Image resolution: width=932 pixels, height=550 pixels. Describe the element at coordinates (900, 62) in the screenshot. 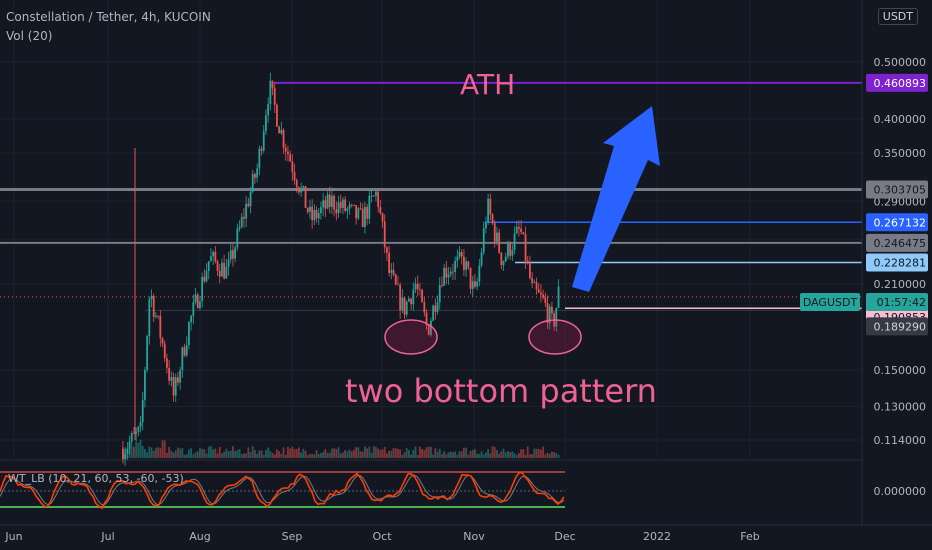

I see `y-tick-label: 0.500000` at that location.